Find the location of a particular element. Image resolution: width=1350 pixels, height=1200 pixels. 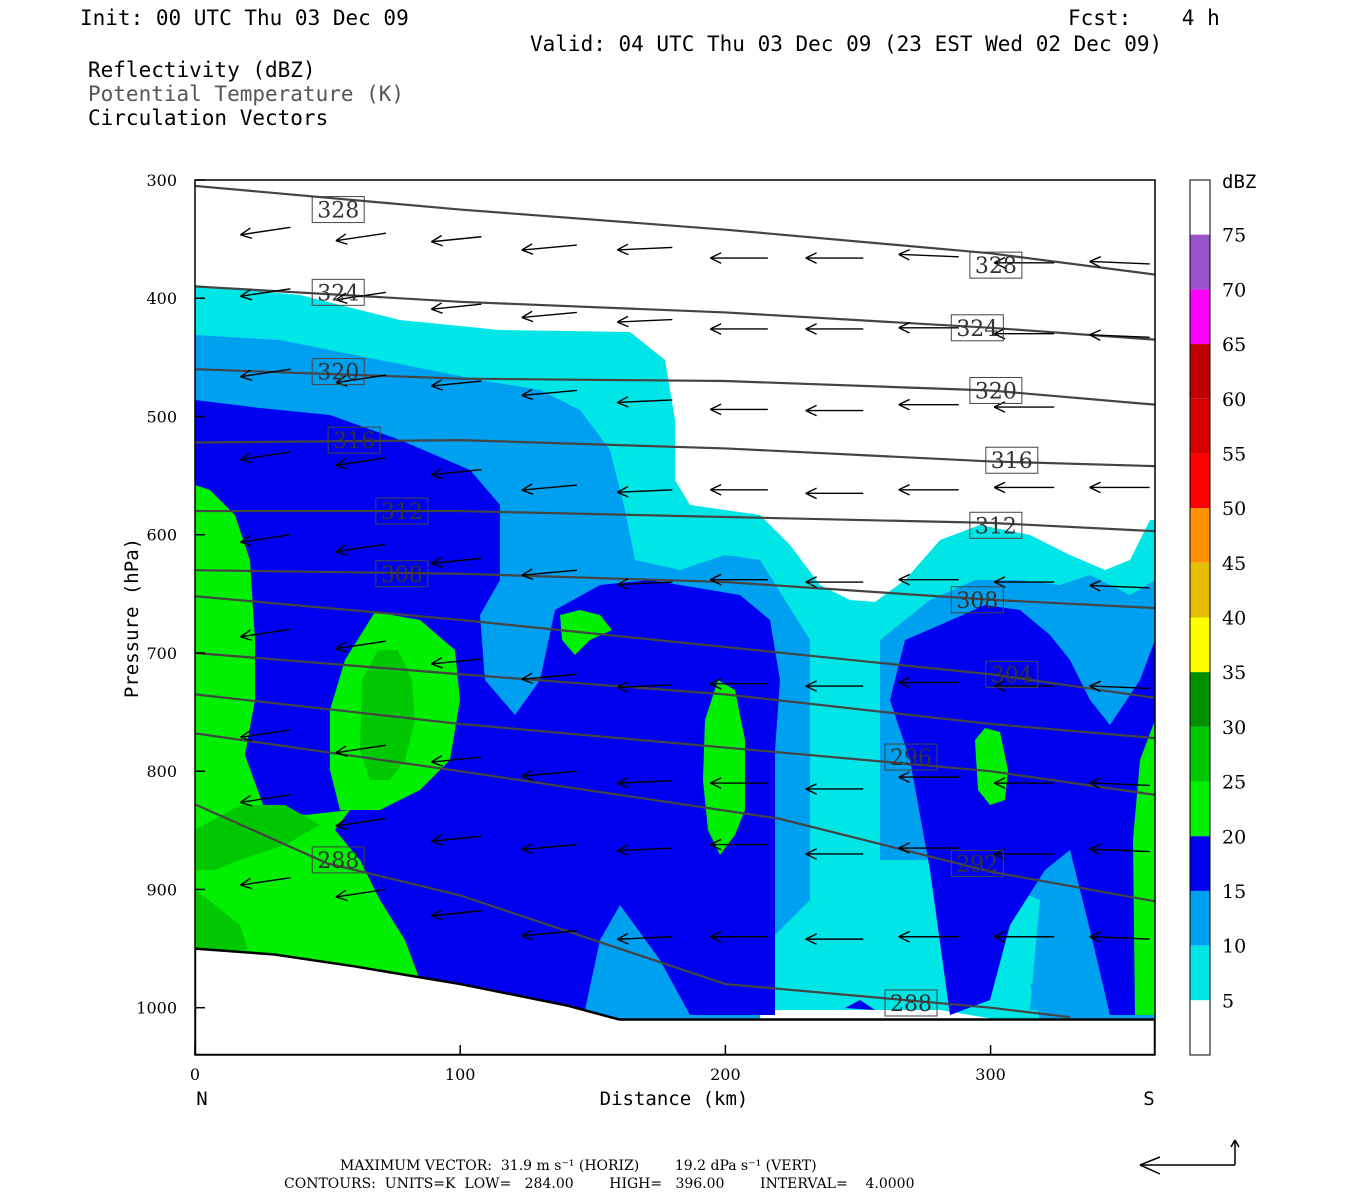

theta-contour-label-288: 288 is located at coordinates (911, 1003).